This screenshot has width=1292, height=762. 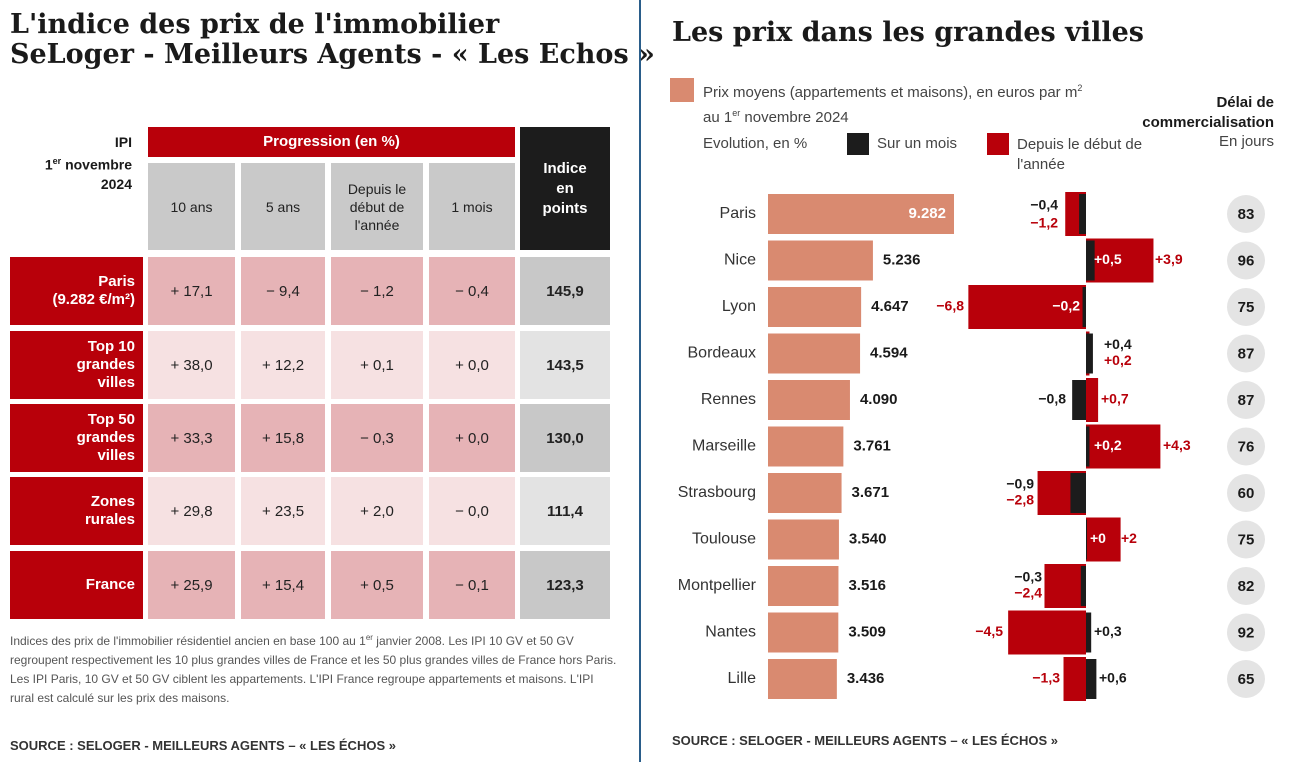 I want to click on price-label: 3.671, so click(x=871, y=492).